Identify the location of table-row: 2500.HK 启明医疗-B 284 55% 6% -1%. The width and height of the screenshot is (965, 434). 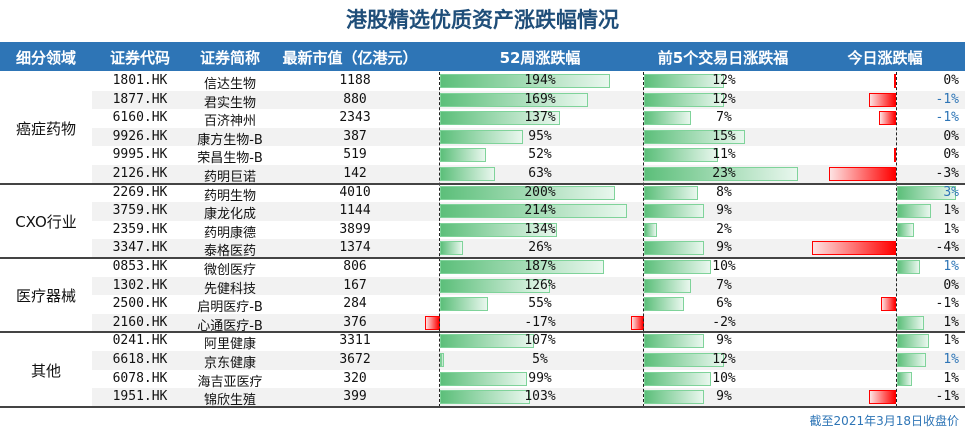
(482, 305).